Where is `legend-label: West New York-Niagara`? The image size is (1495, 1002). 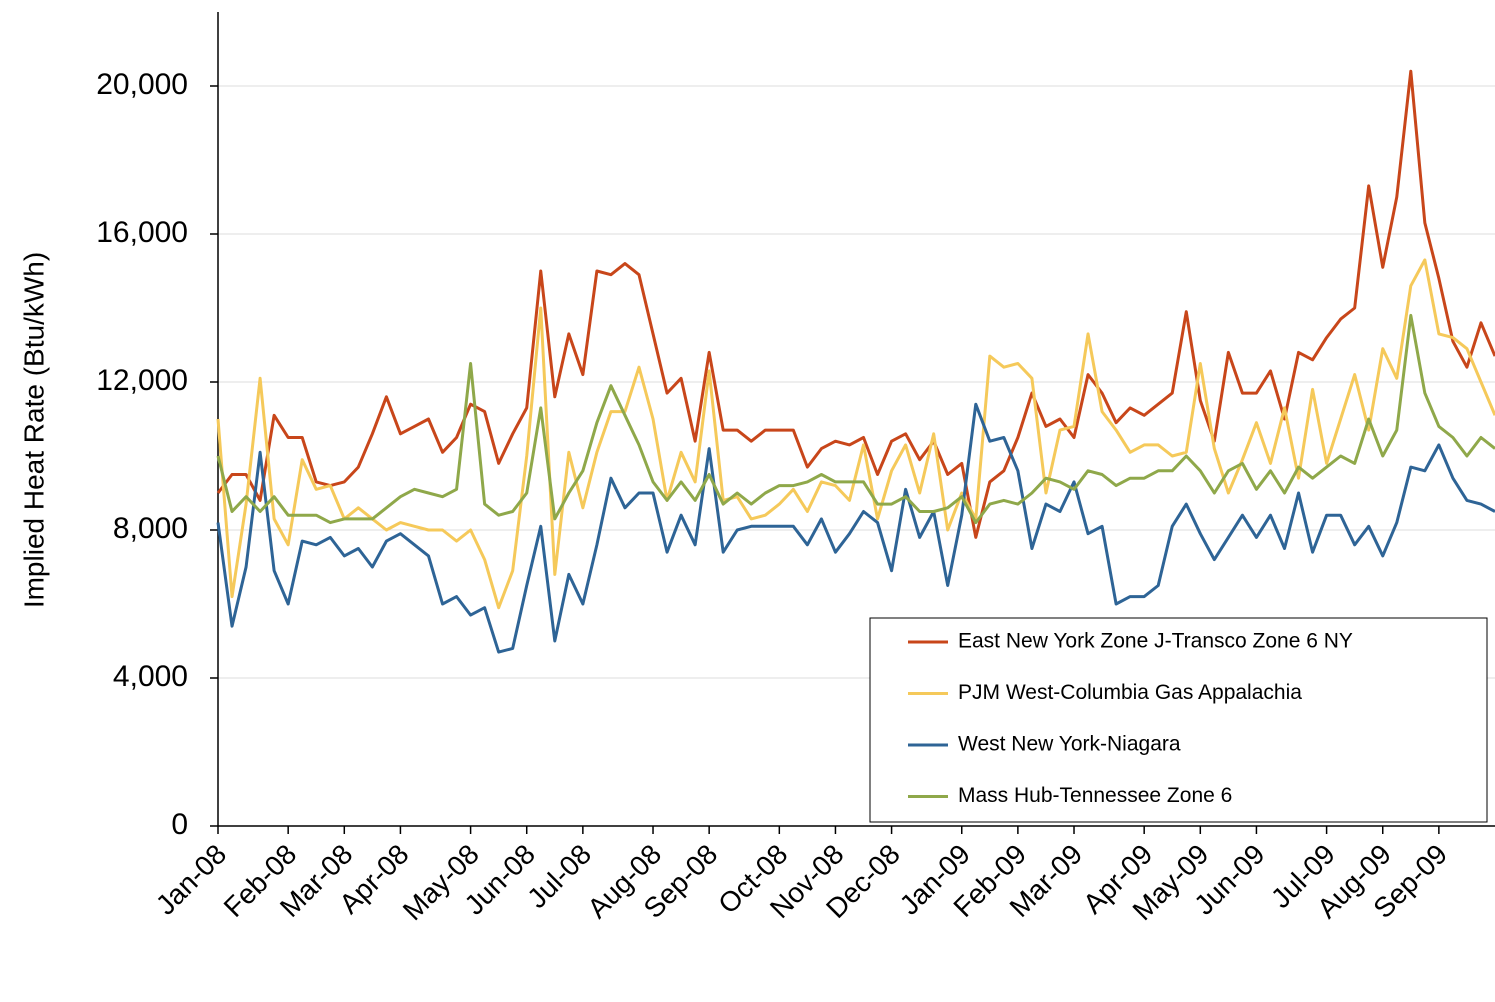
legend-label: West New York-Niagara is located at coordinates (1069, 744).